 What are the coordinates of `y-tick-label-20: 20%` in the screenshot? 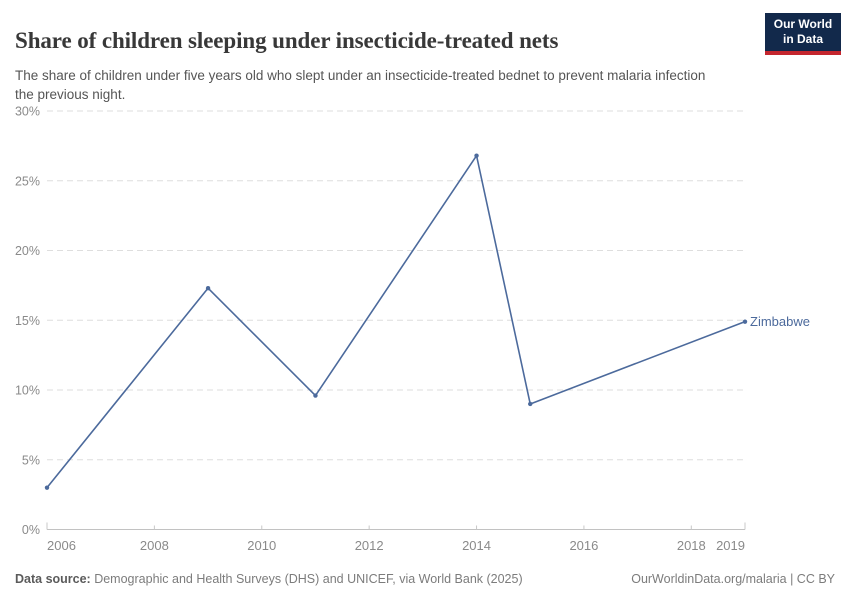 It's located at (27, 251).